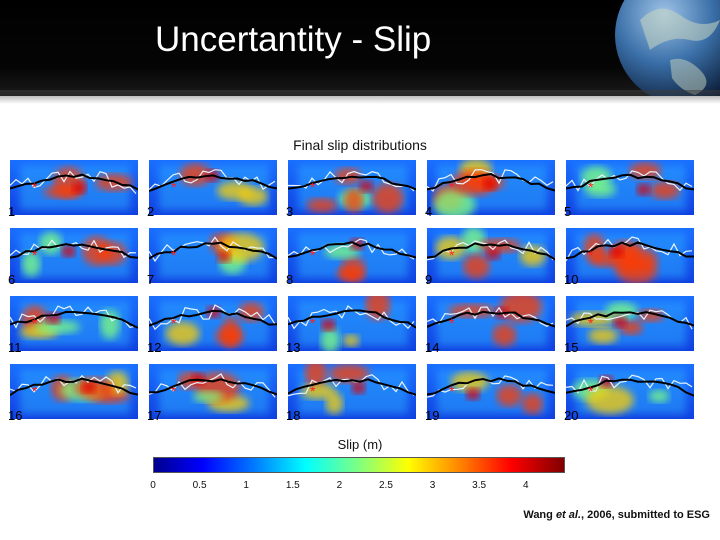 This screenshot has height=540, width=720. What do you see at coordinates (290, 279) in the screenshot?
I see `panel-label: 8` at bounding box center [290, 279].